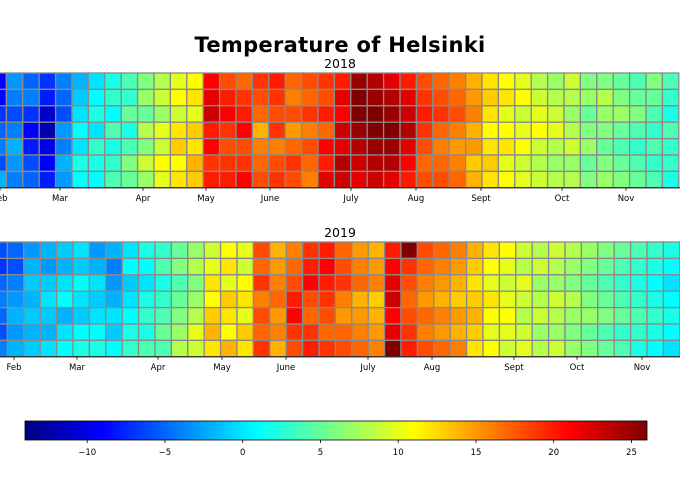 This screenshot has height=500, width=680. I want to click on figure-title: Temperature of Helsinki, so click(340, 45).